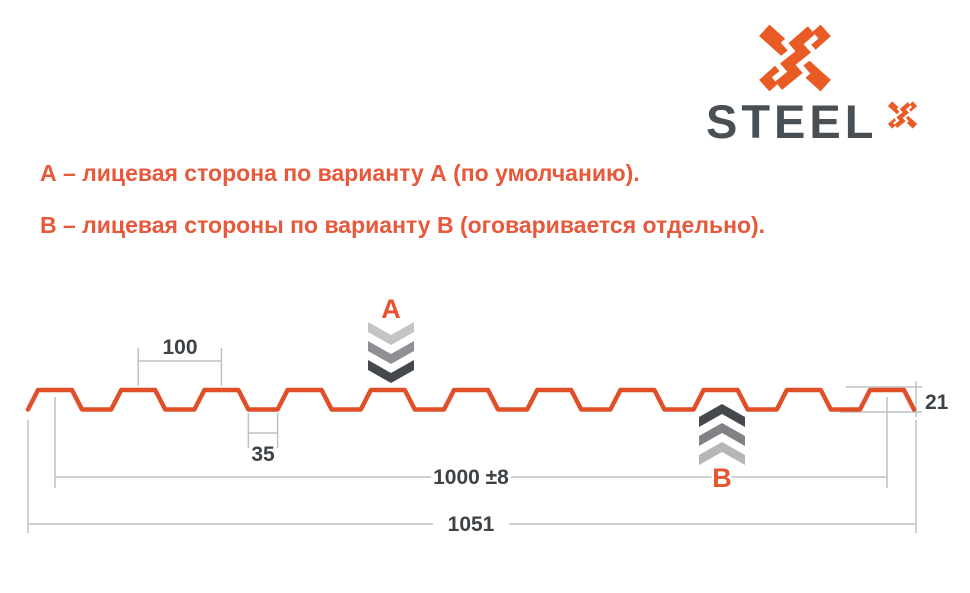 Image resolution: width=970 pixels, height=593 pixels. Describe the element at coordinates (179, 347) in the screenshot. I see `dim-crest-pitch-label: 100` at that location.